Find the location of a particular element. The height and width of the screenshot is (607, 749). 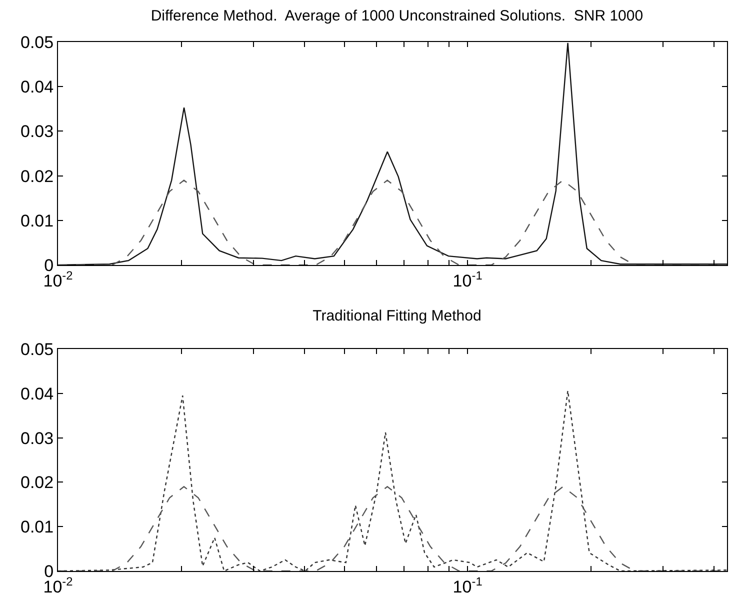

chart-title: Traditional Fitting Method is located at coordinates (397, 316).